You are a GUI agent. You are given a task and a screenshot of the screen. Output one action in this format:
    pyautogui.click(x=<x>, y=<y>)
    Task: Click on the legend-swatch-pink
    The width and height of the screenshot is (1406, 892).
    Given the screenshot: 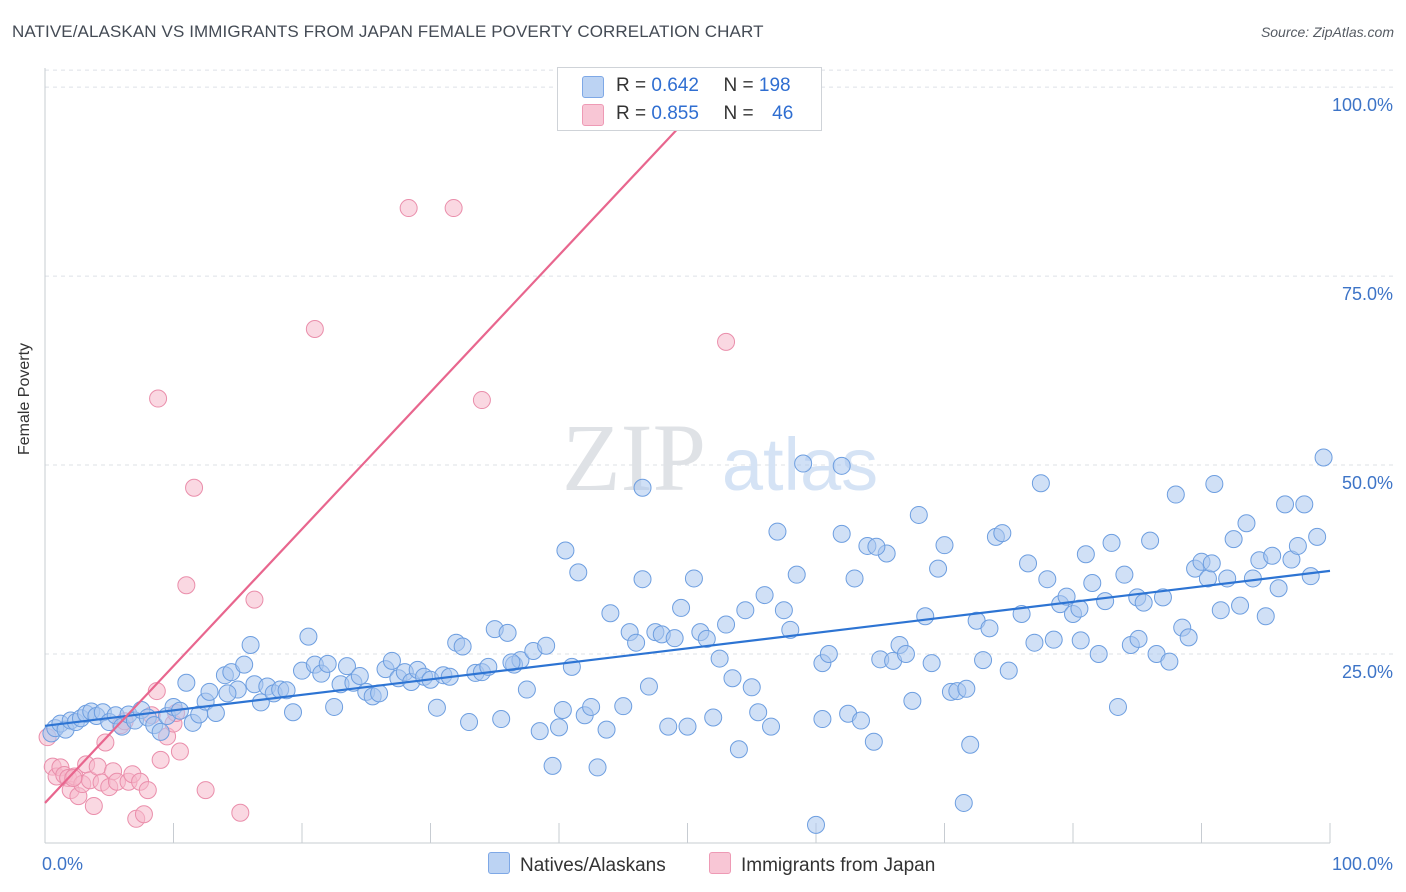 What is the action you would take?
    pyautogui.click(x=593, y=115)
    